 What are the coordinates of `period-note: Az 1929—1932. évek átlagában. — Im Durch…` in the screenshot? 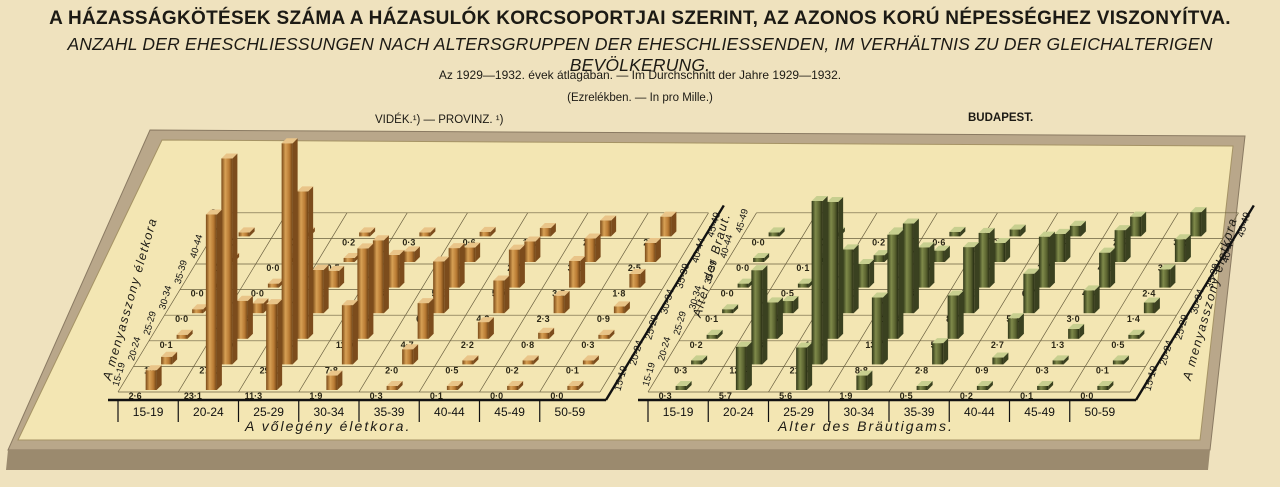 It's located at (640, 75).